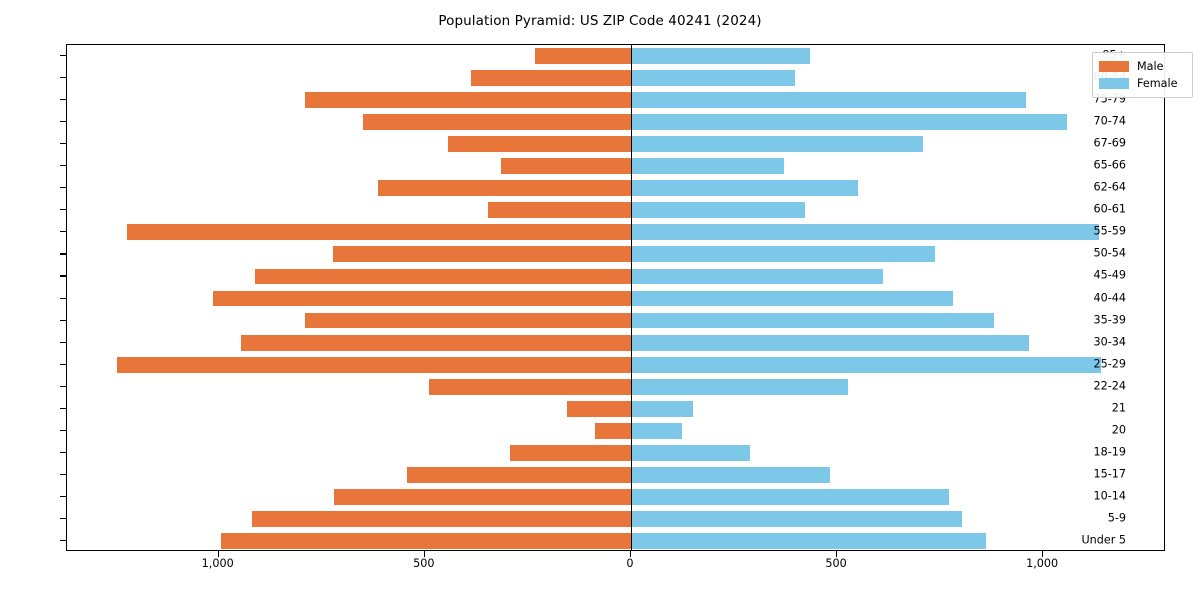 The width and height of the screenshot is (1200, 600). Describe the element at coordinates (1118, 430) in the screenshot. I see `y-tick-label-20: 20` at that location.